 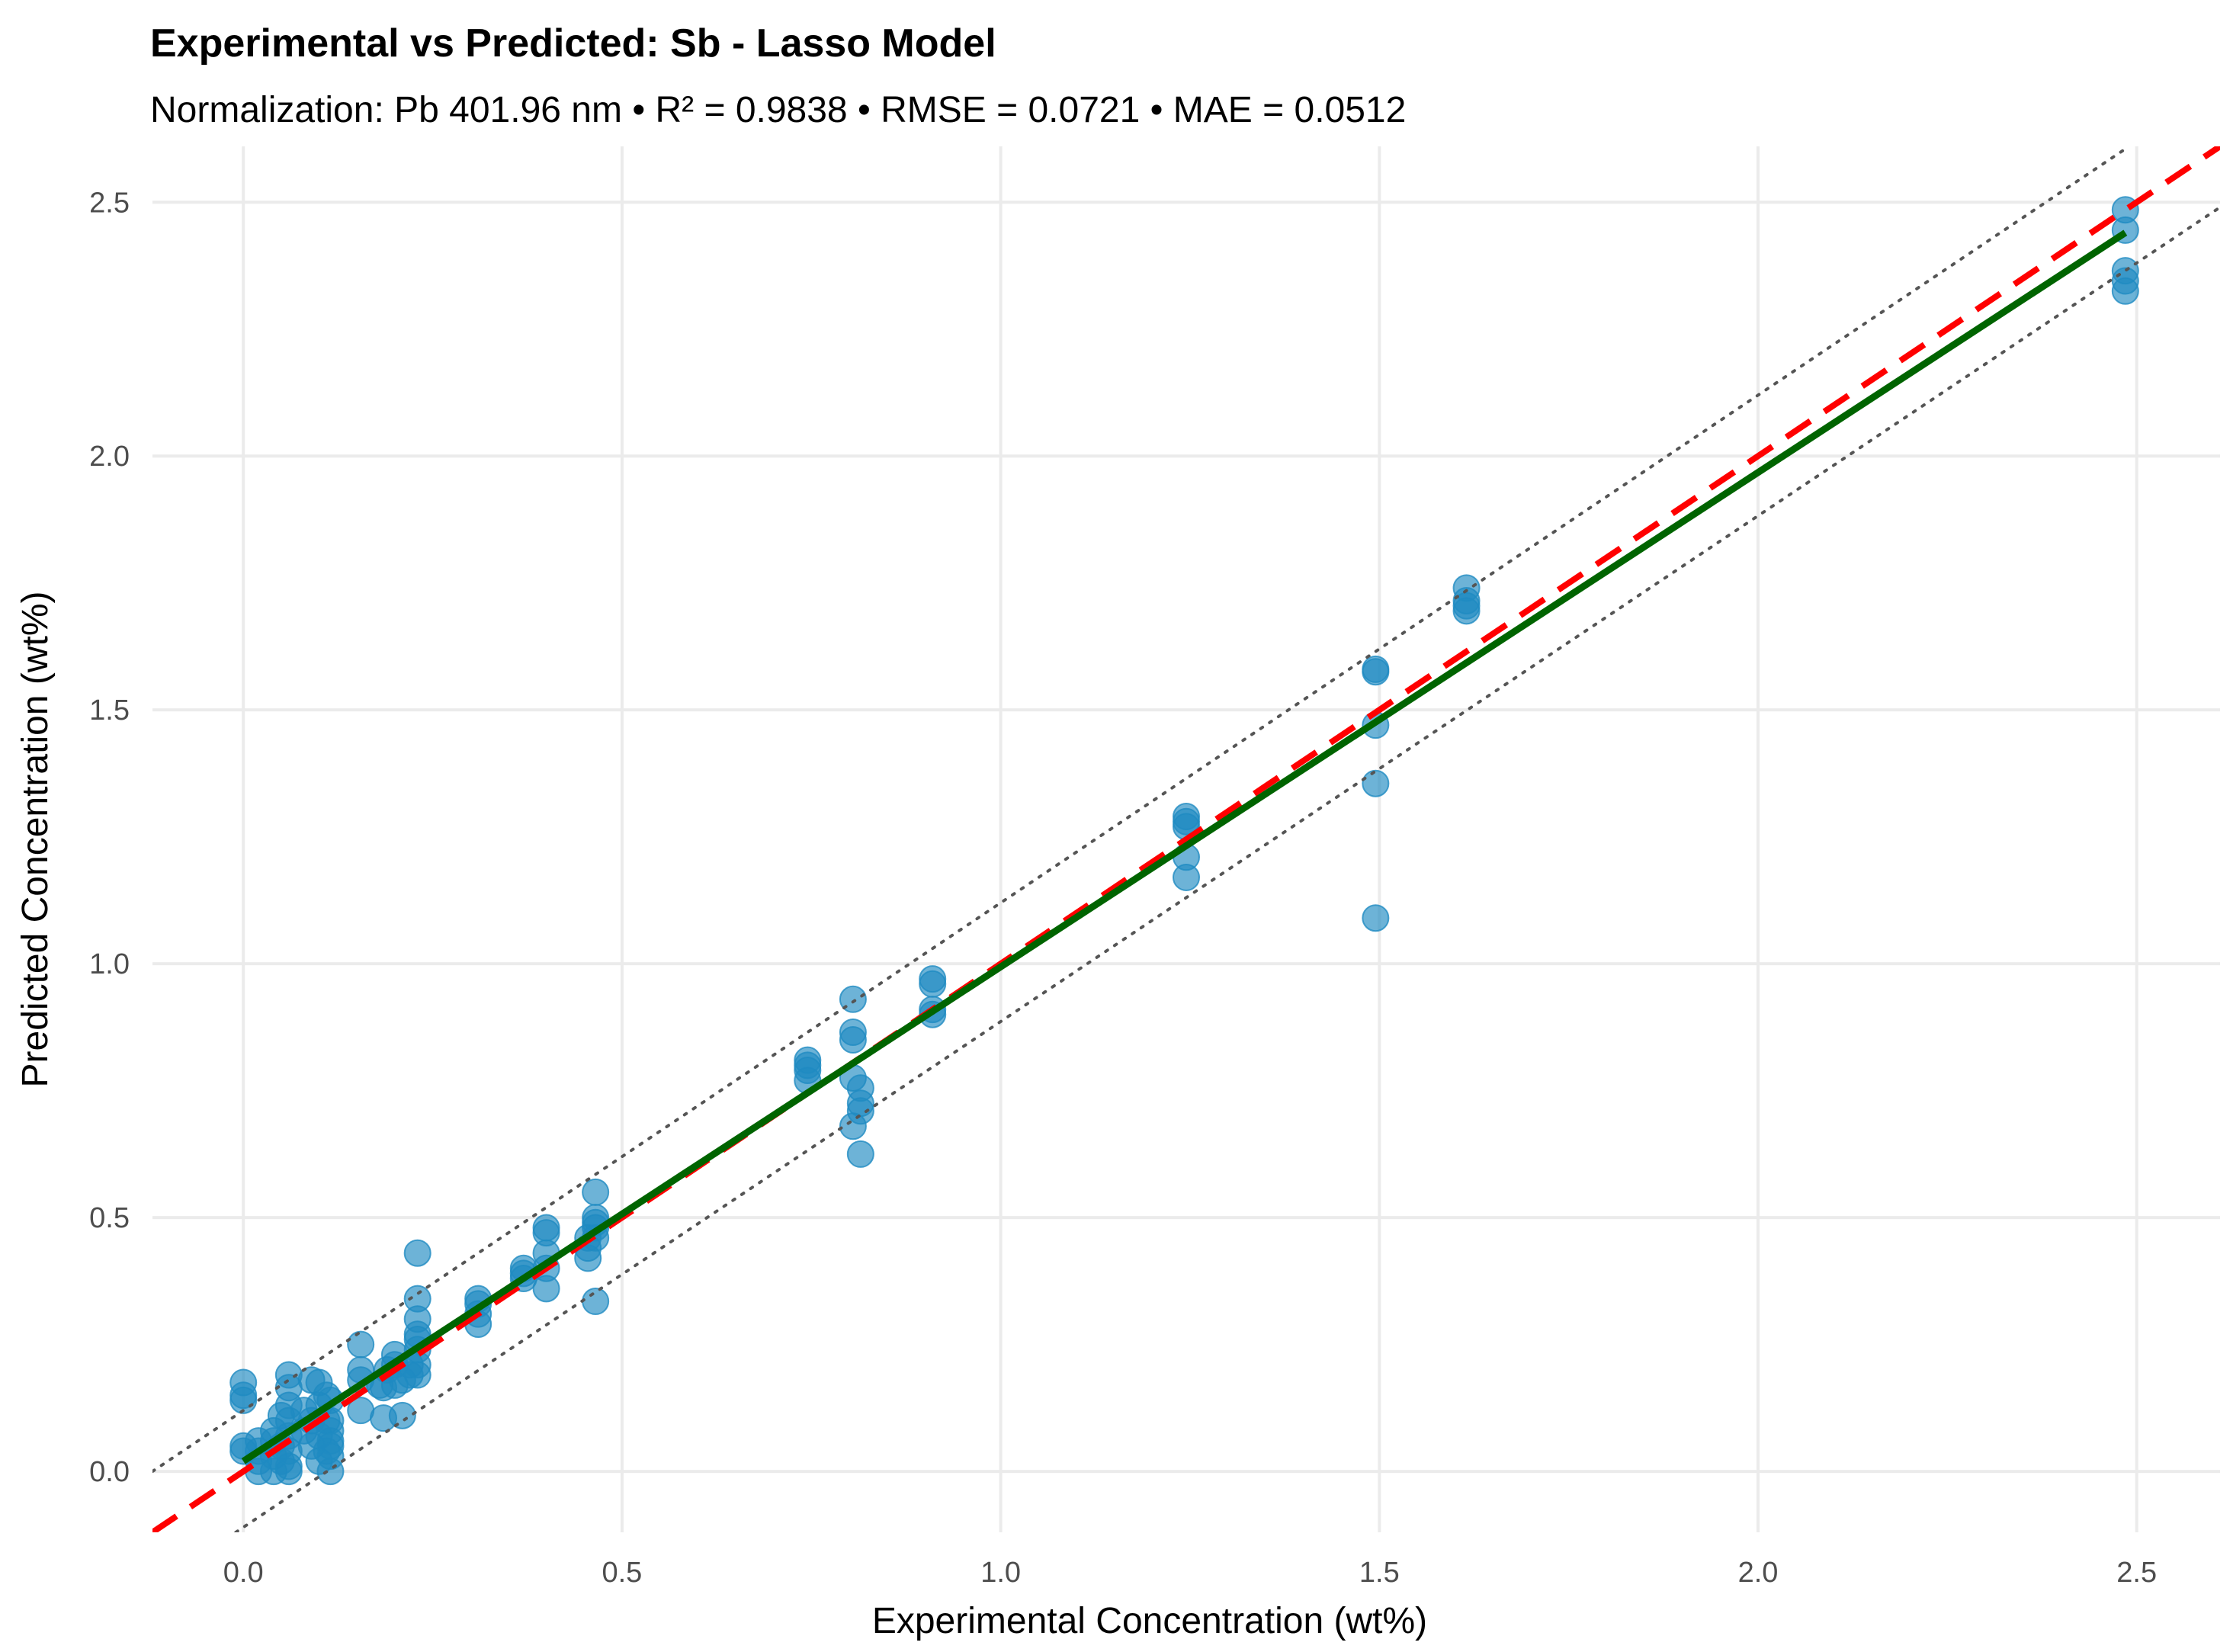 I want to click on x-axis-title: Experimental Concentration (wt%), so click(x=1150, y=1621).